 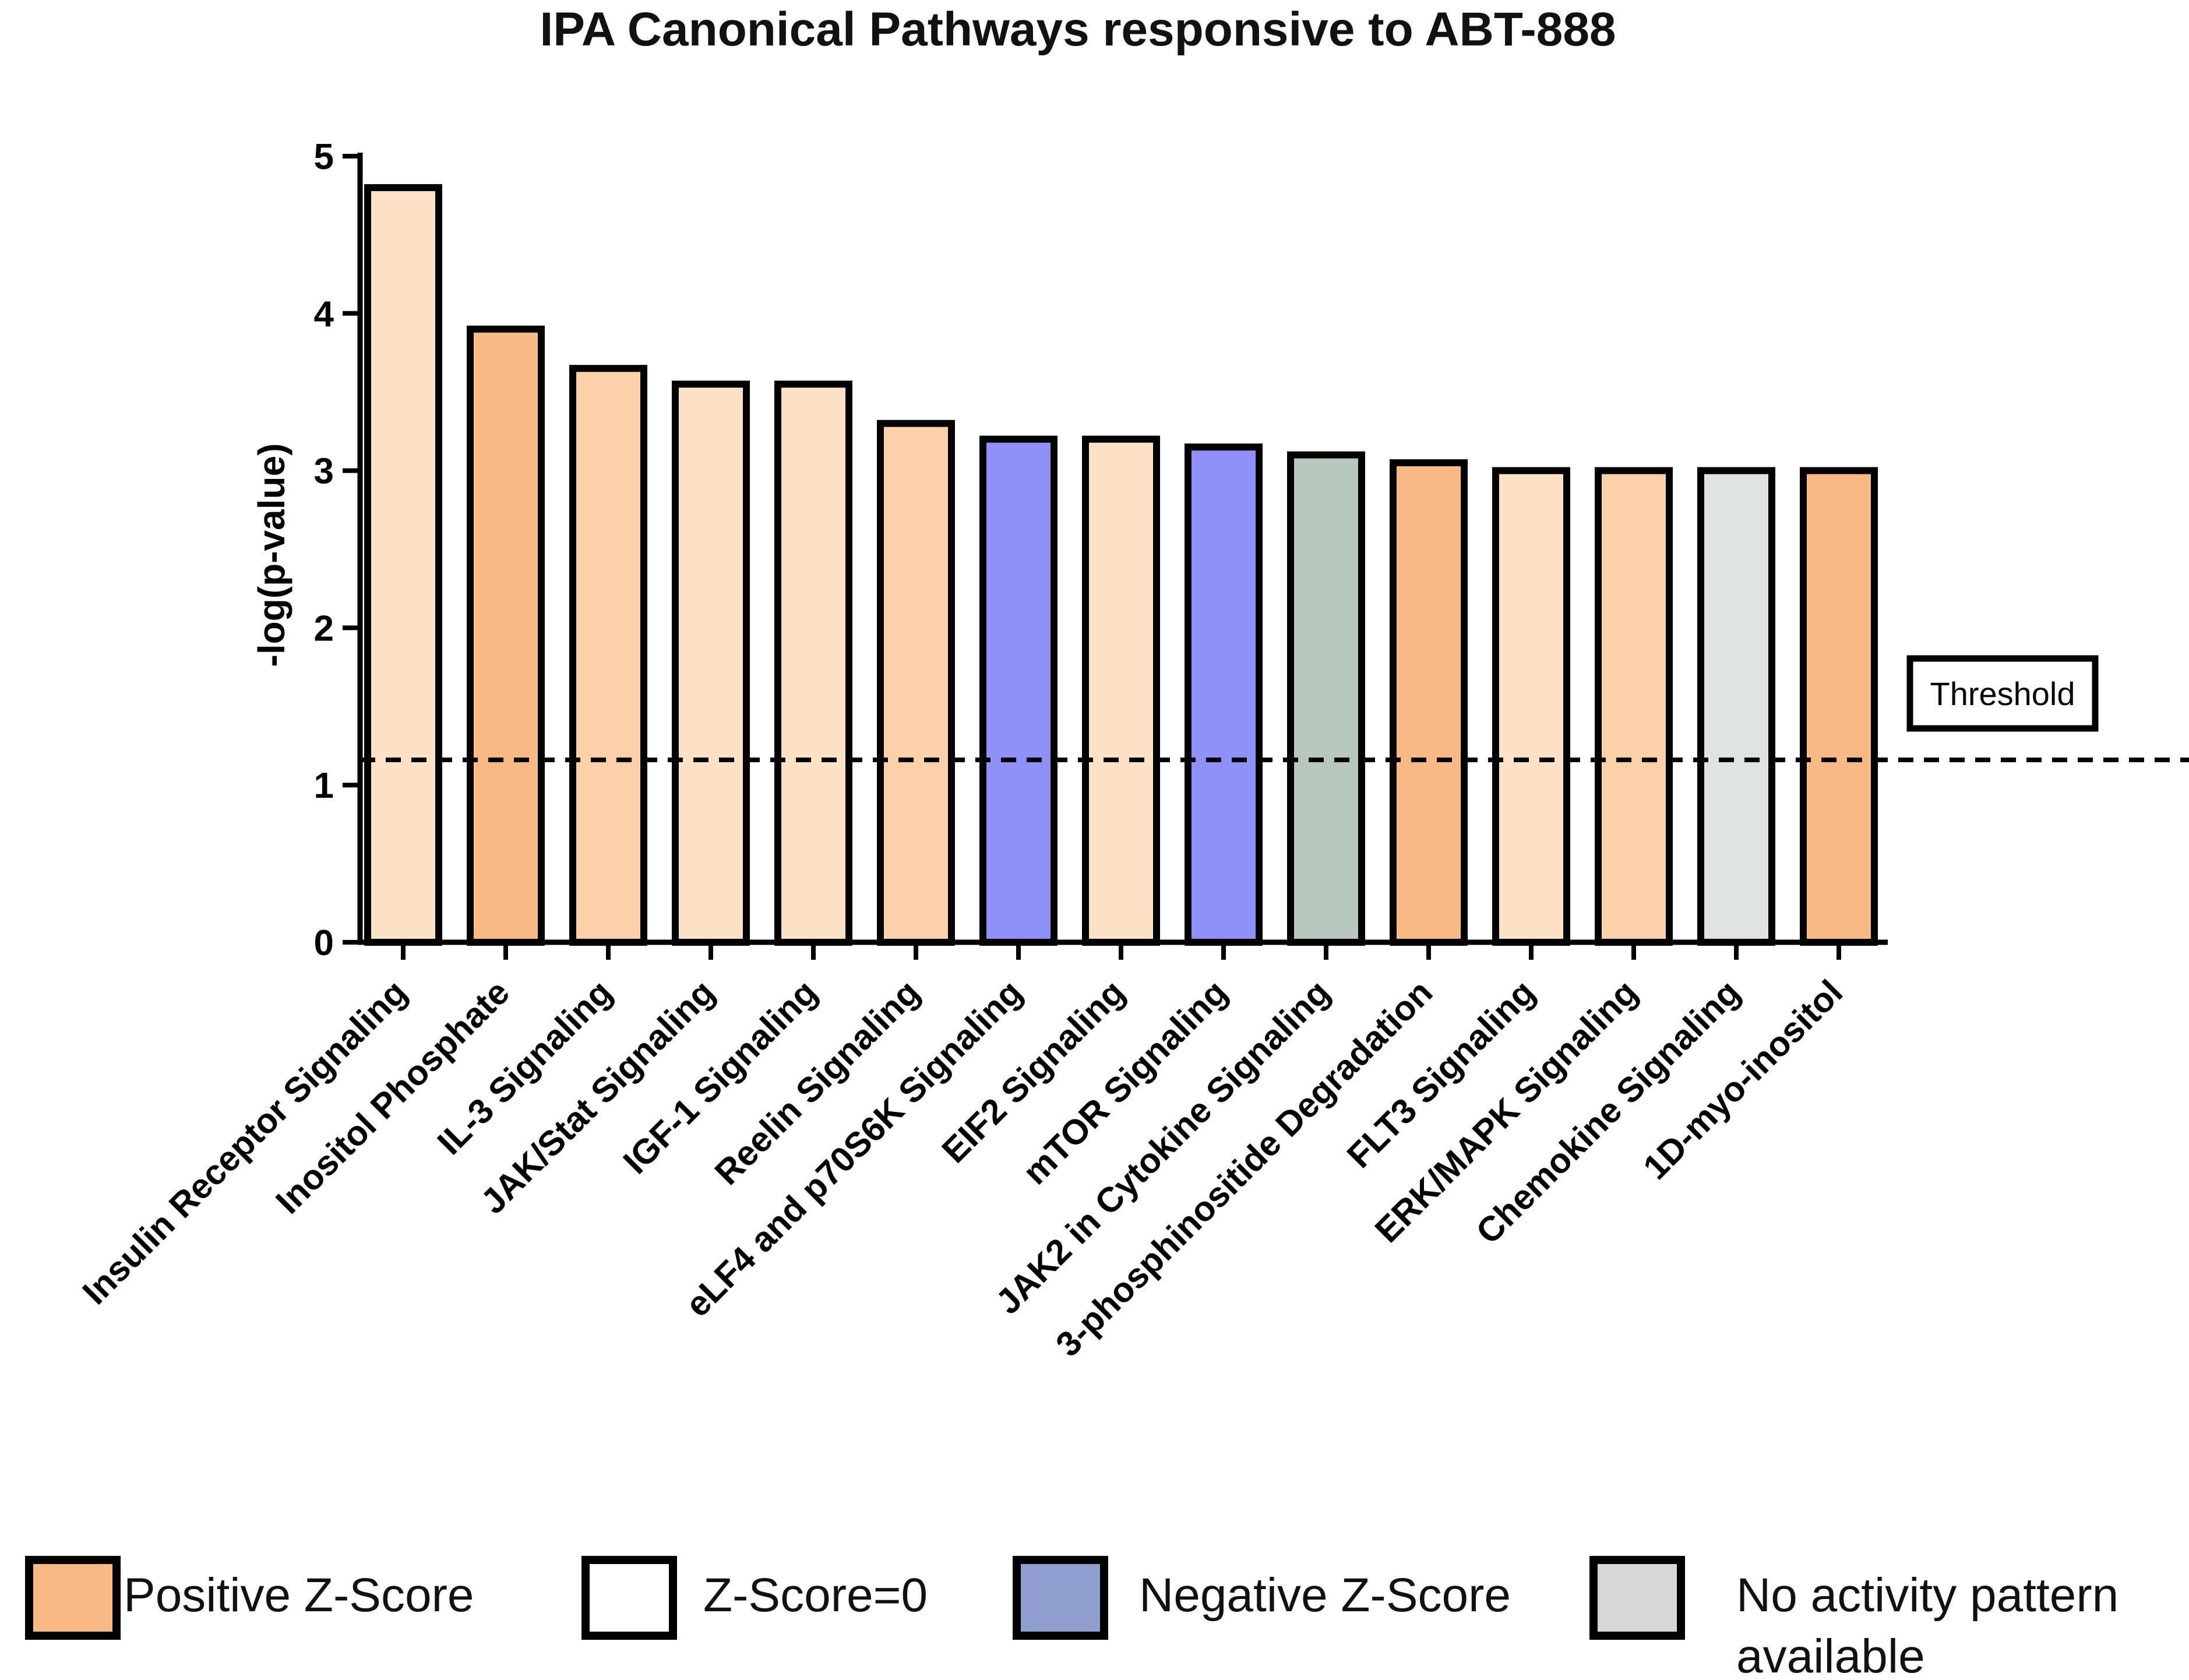 I want to click on y-tick-label-1: 1, so click(x=324, y=786).